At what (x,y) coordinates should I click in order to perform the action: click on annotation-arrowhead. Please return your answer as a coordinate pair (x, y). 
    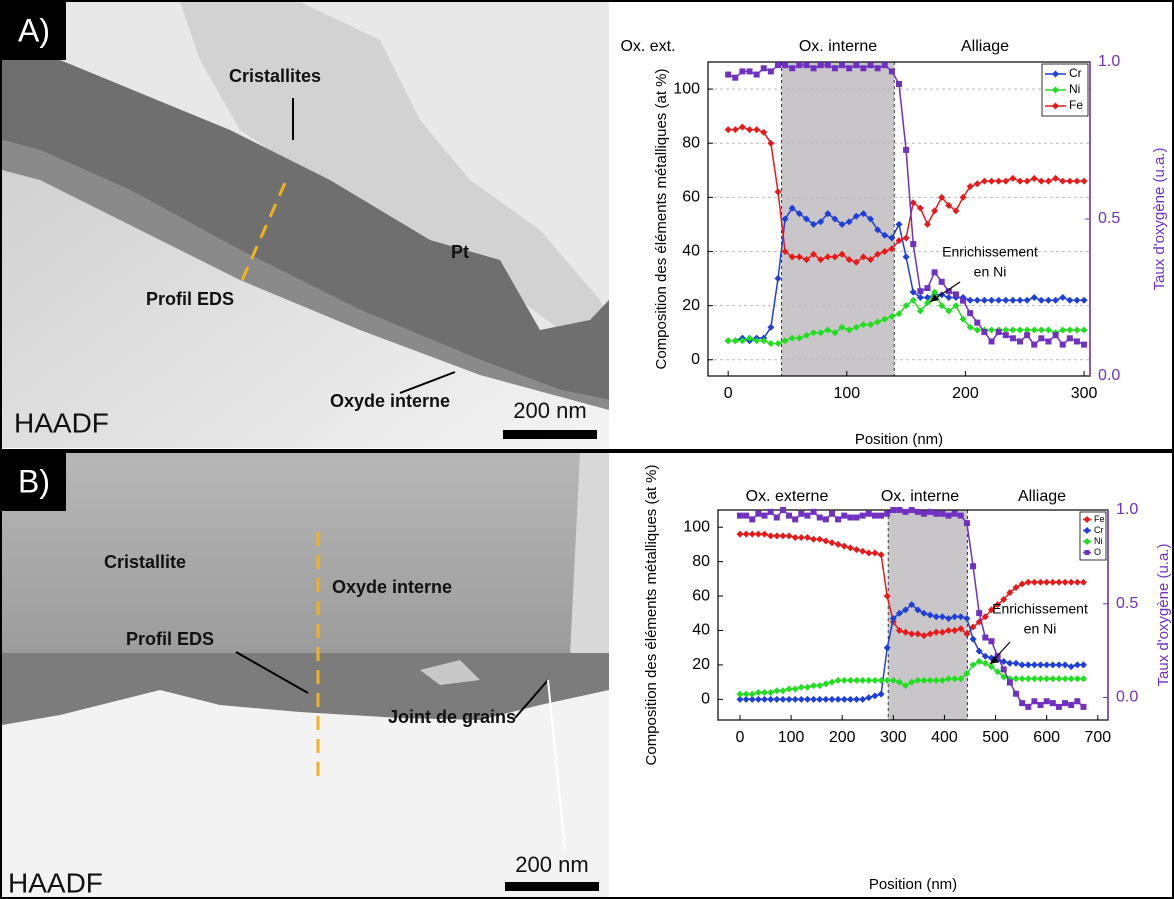
    Looking at the image, I should click on (934, 298).